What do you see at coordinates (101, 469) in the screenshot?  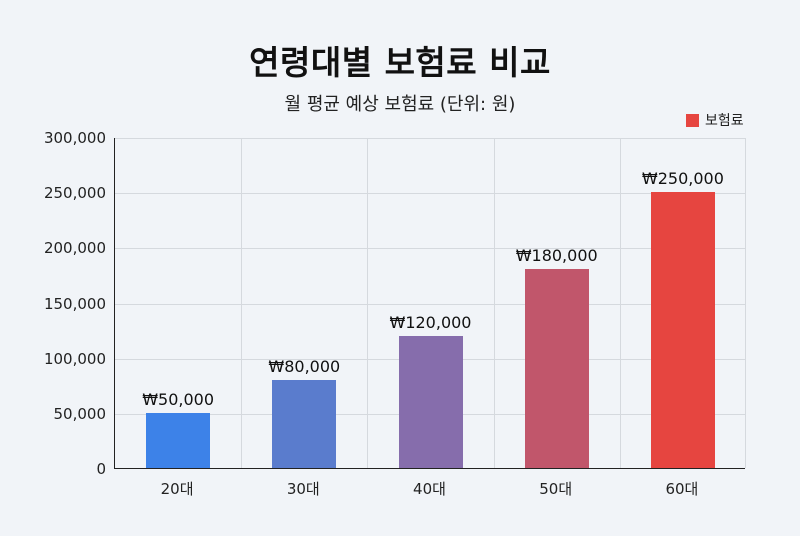 I see `y-tick-label: 0` at bounding box center [101, 469].